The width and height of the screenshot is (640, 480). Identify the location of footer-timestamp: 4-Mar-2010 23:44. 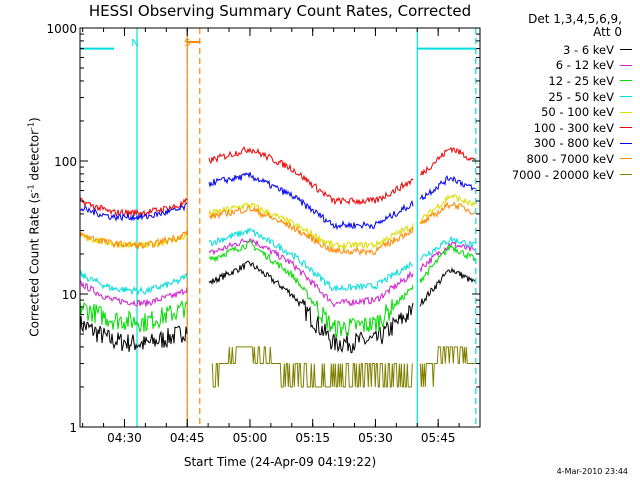
(592, 471).